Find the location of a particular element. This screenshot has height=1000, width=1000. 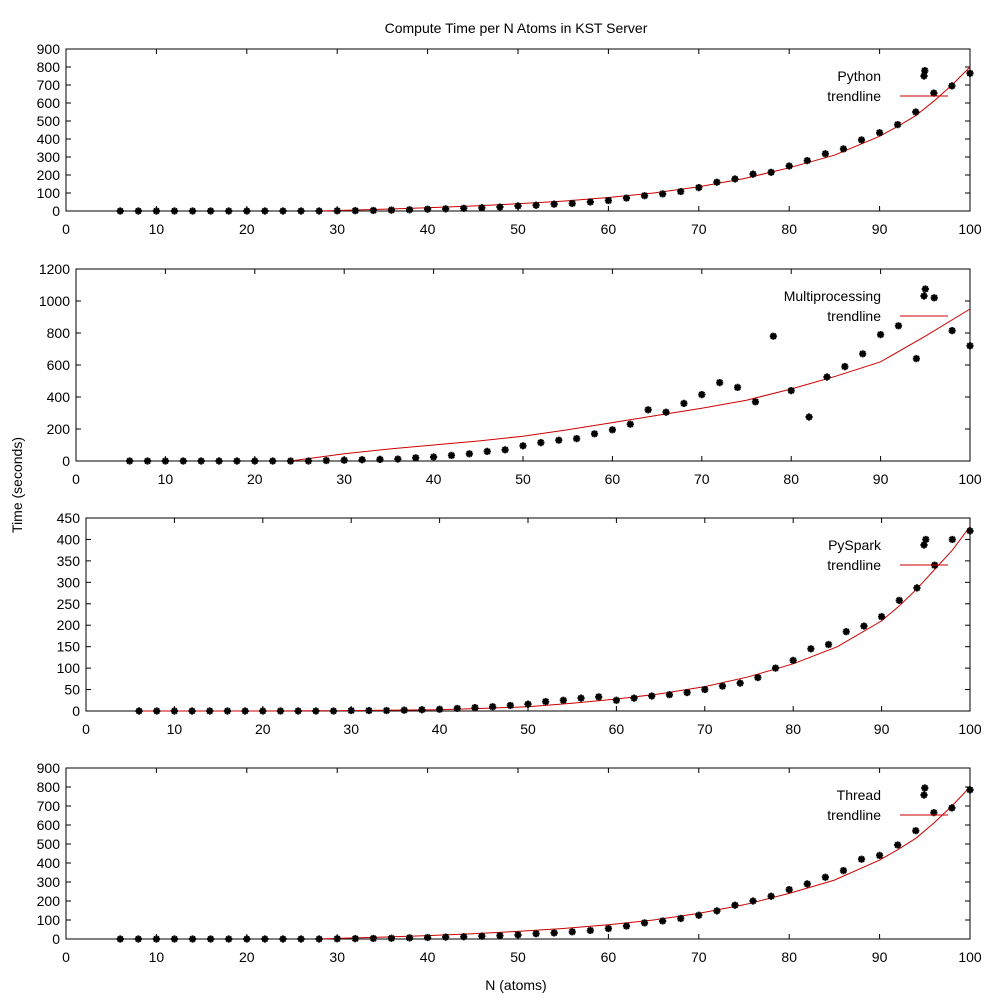

y-axis-label: Time (seconds) is located at coordinates (17, 485).